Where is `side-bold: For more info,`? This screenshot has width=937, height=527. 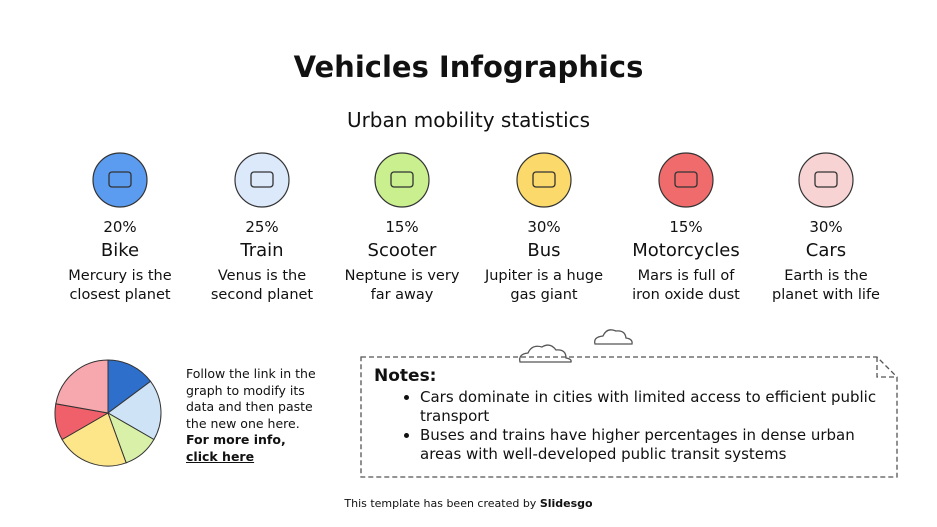 side-bold: For more info, is located at coordinates (236, 439).